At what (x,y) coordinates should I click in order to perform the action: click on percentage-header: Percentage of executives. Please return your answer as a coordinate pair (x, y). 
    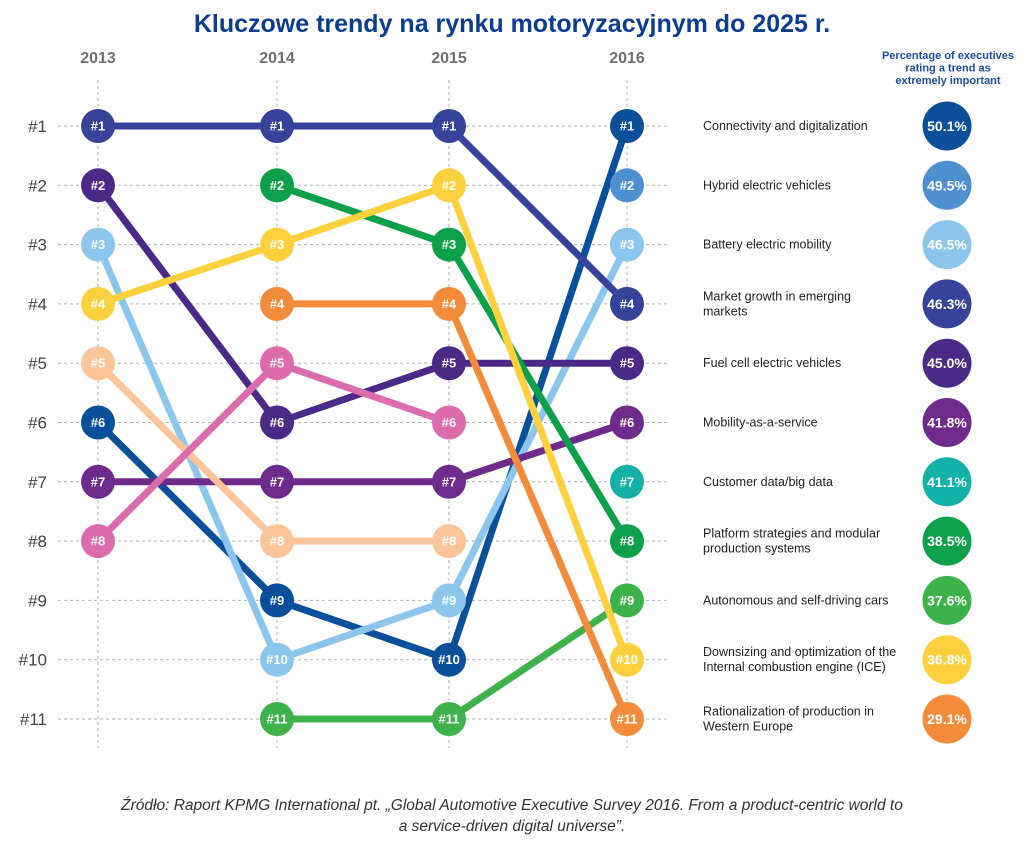
    Looking at the image, I should click on (948, 56).